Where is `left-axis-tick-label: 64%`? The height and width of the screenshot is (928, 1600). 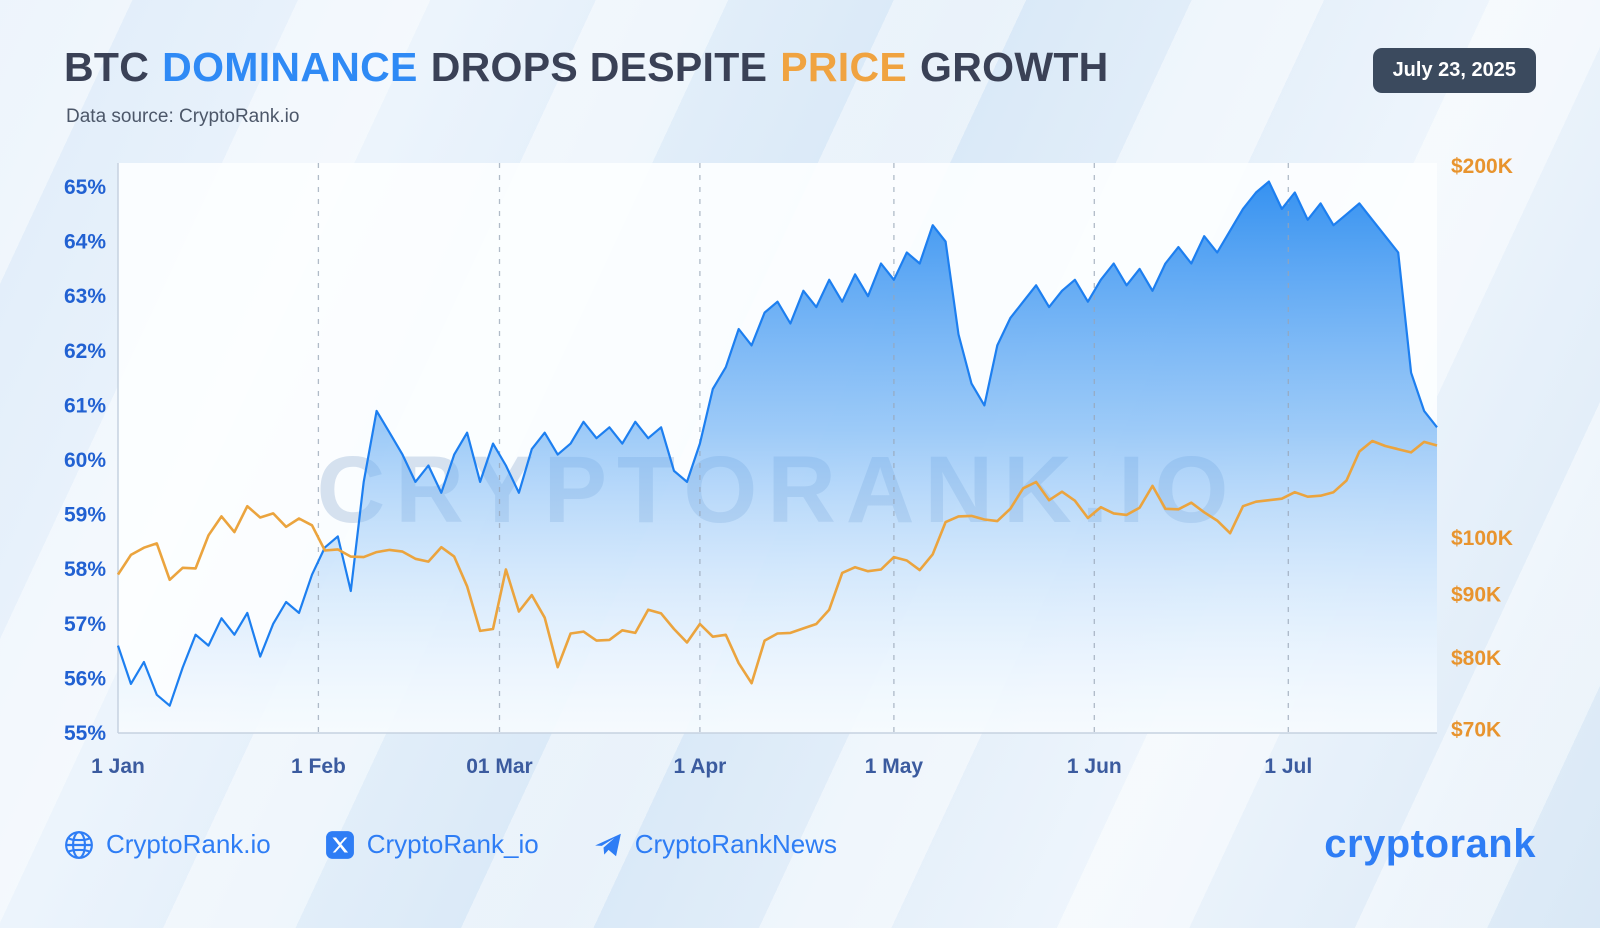
left-axis-tick-label: 64% is located at coordinates (85, 242).